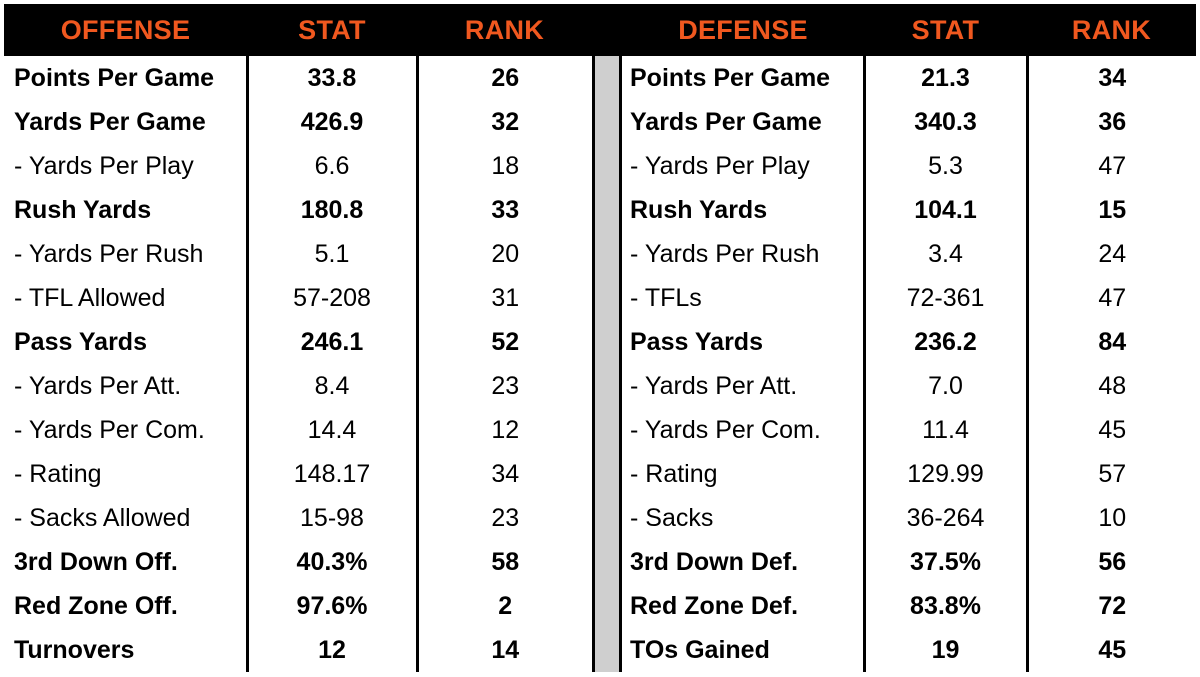 This screenshot has width=1200, height=677. What do you see at coordinates (1111, 606) in the screenshot?
I see `defense-rank-cell: 72` at bounding box center [1111, 606].